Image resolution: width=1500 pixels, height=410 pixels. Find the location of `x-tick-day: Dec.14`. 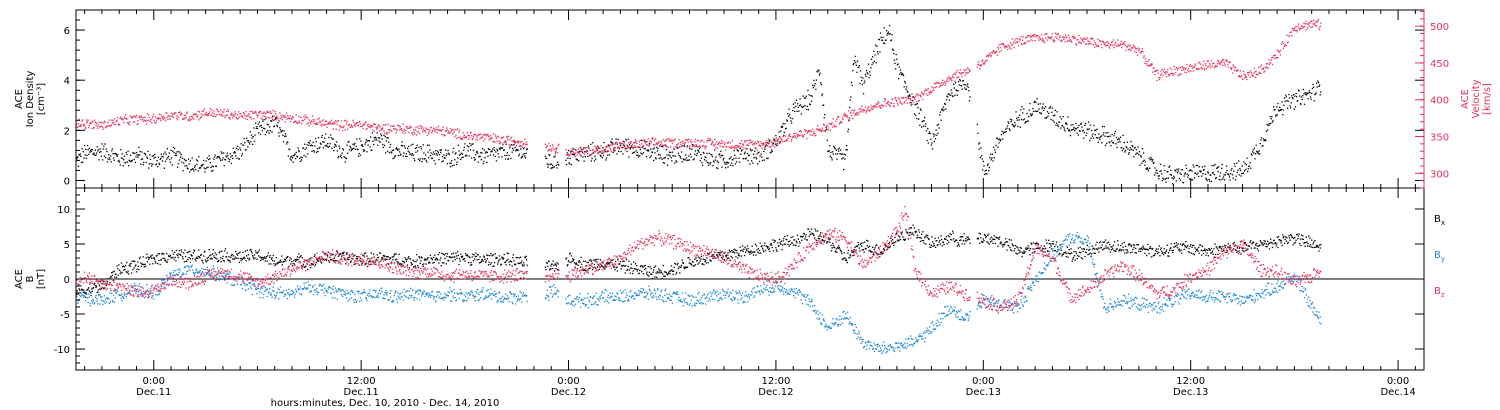

x-tick-day: Dec.14 is located at coordinates (1397, 392).